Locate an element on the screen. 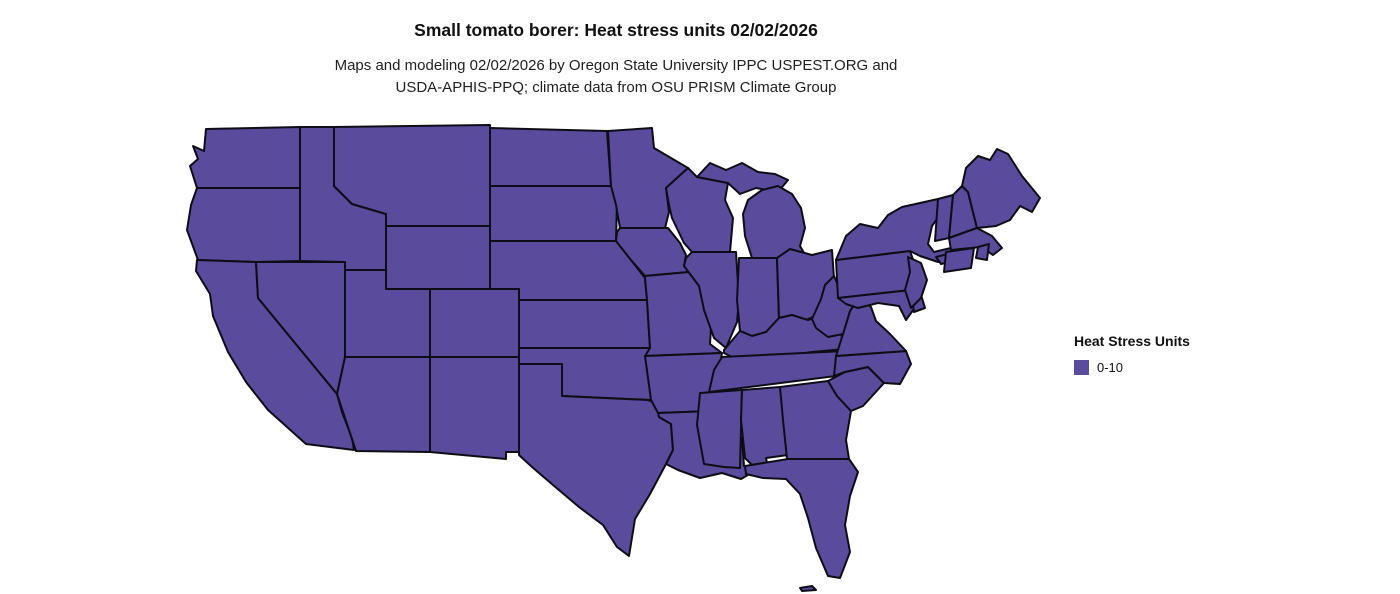 This screenshot has width=1400, height=594. state-wyoming is located at coordinates (438, 257).